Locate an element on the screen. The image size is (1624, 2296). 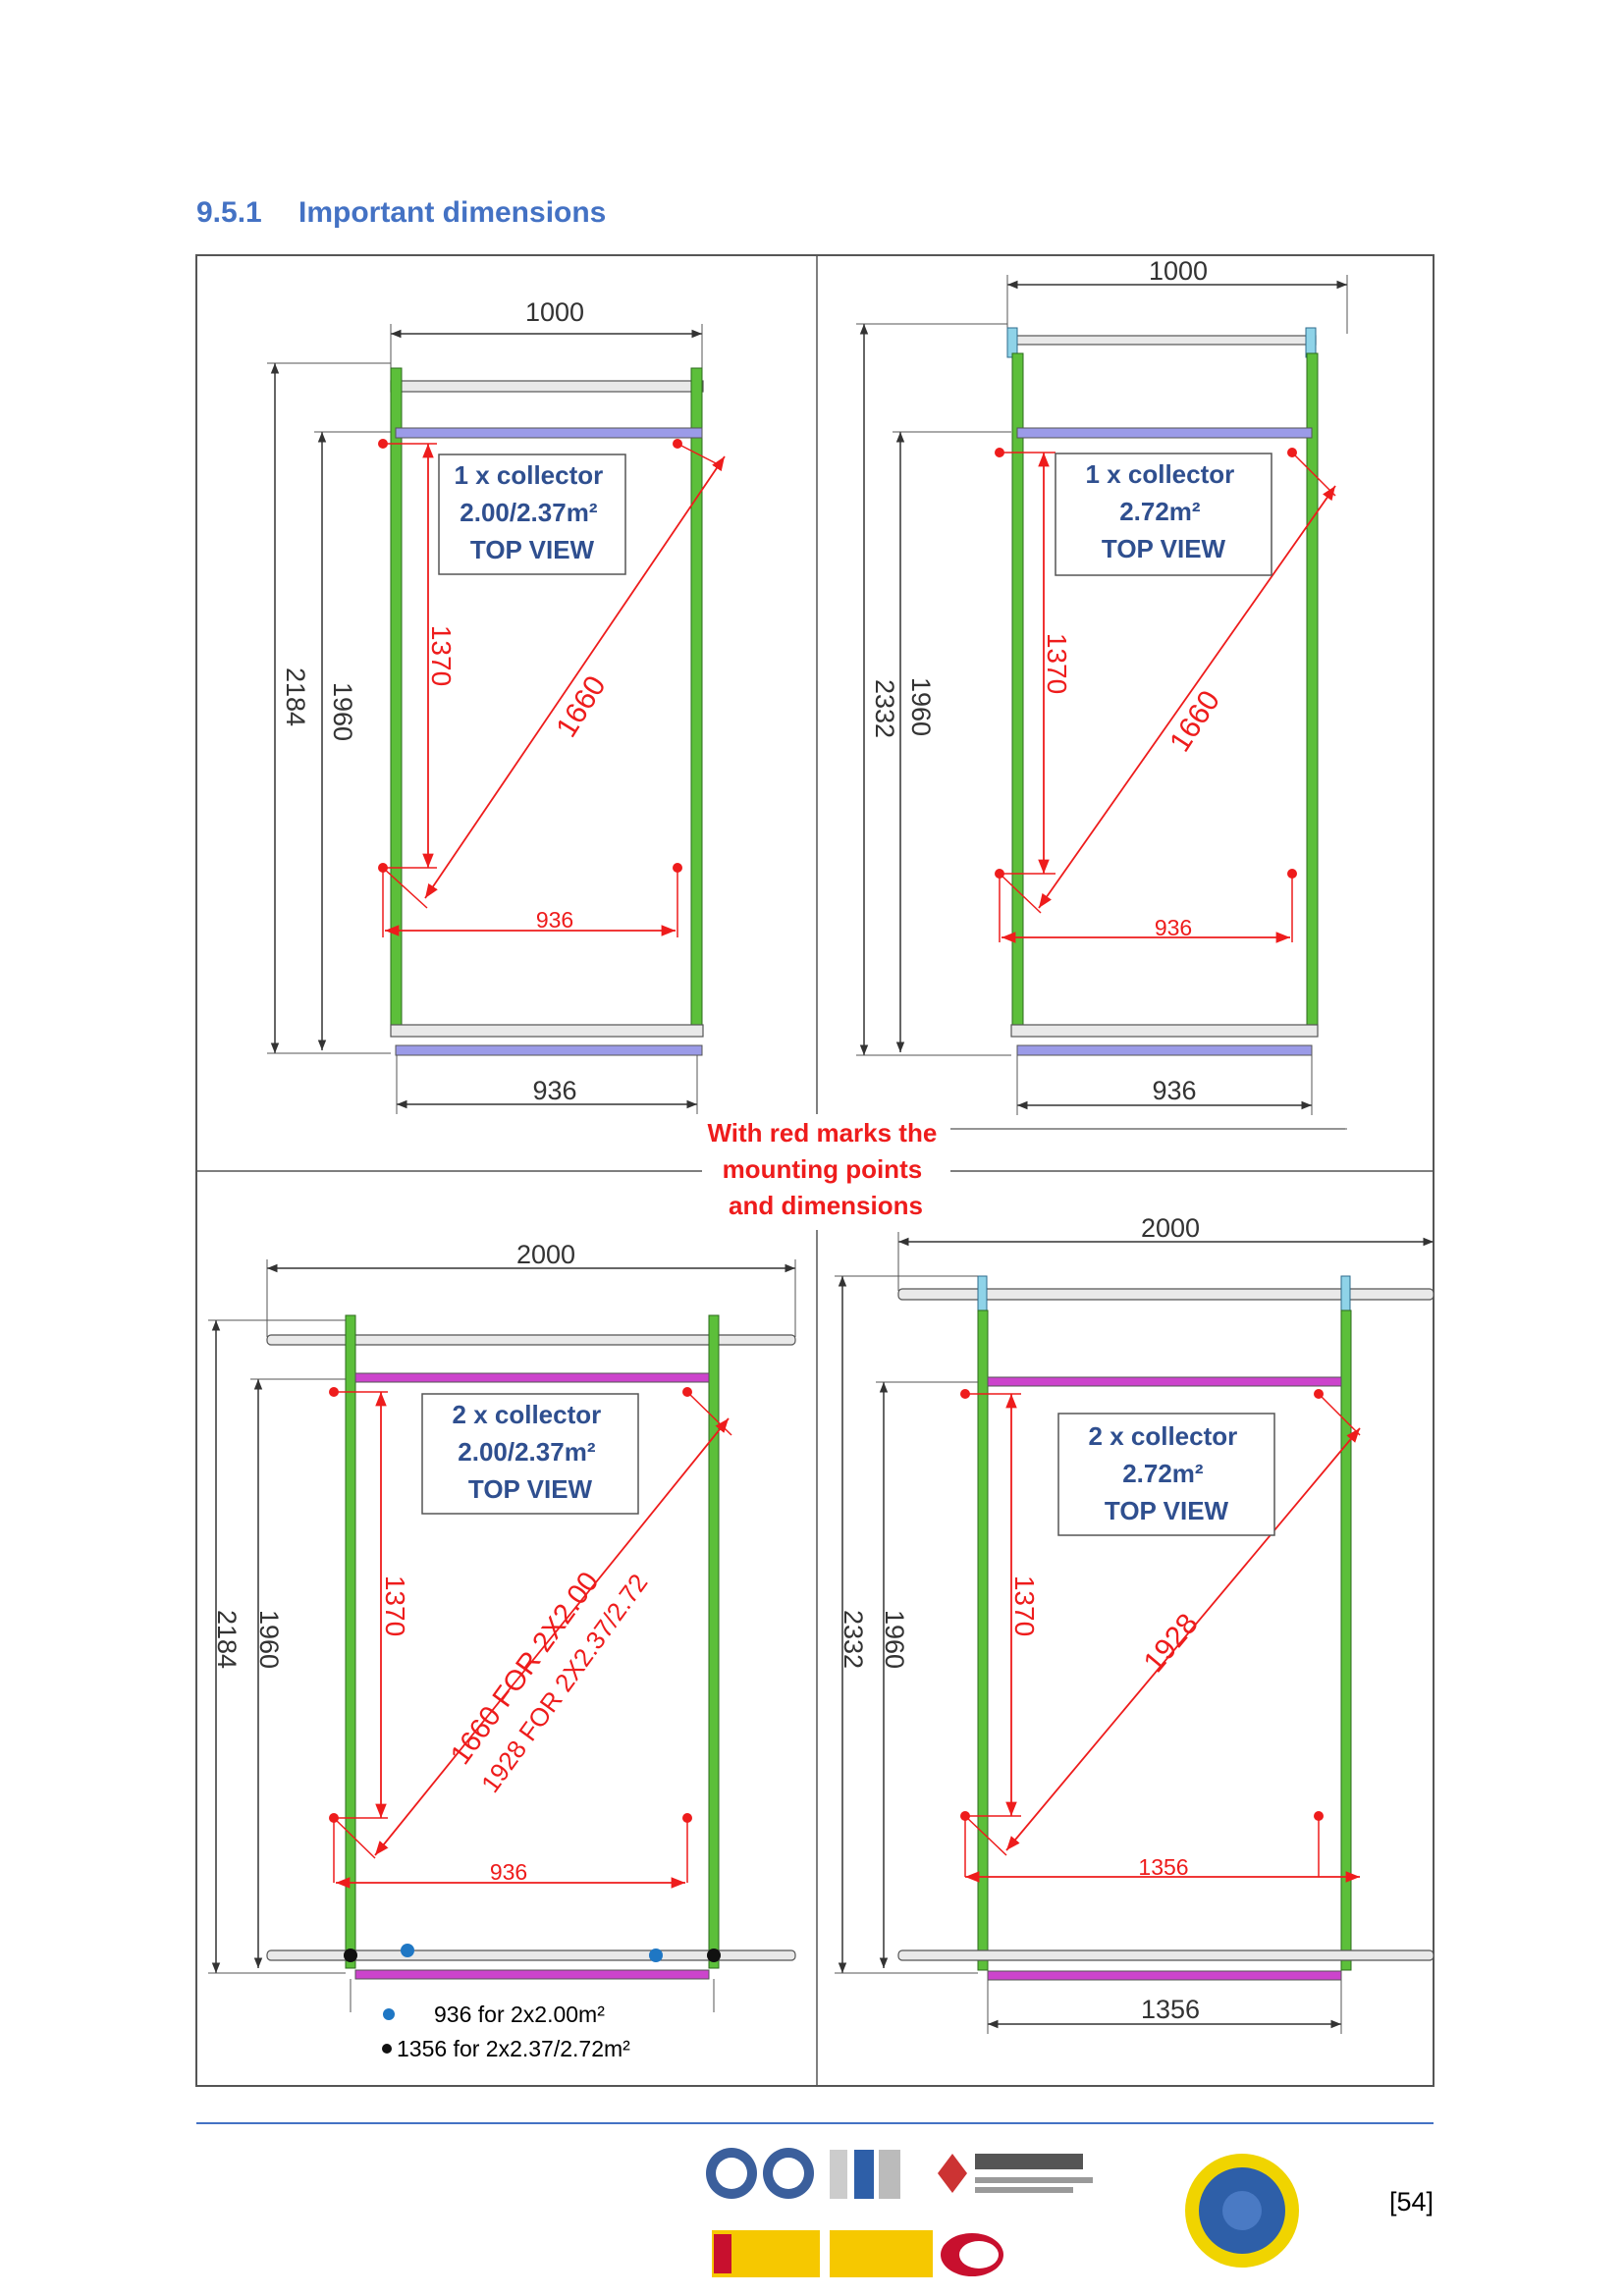
panel-bottom-right: 2000 2332 1960 1356 1370 1928 1 is located at coordinates (1135, 1623).